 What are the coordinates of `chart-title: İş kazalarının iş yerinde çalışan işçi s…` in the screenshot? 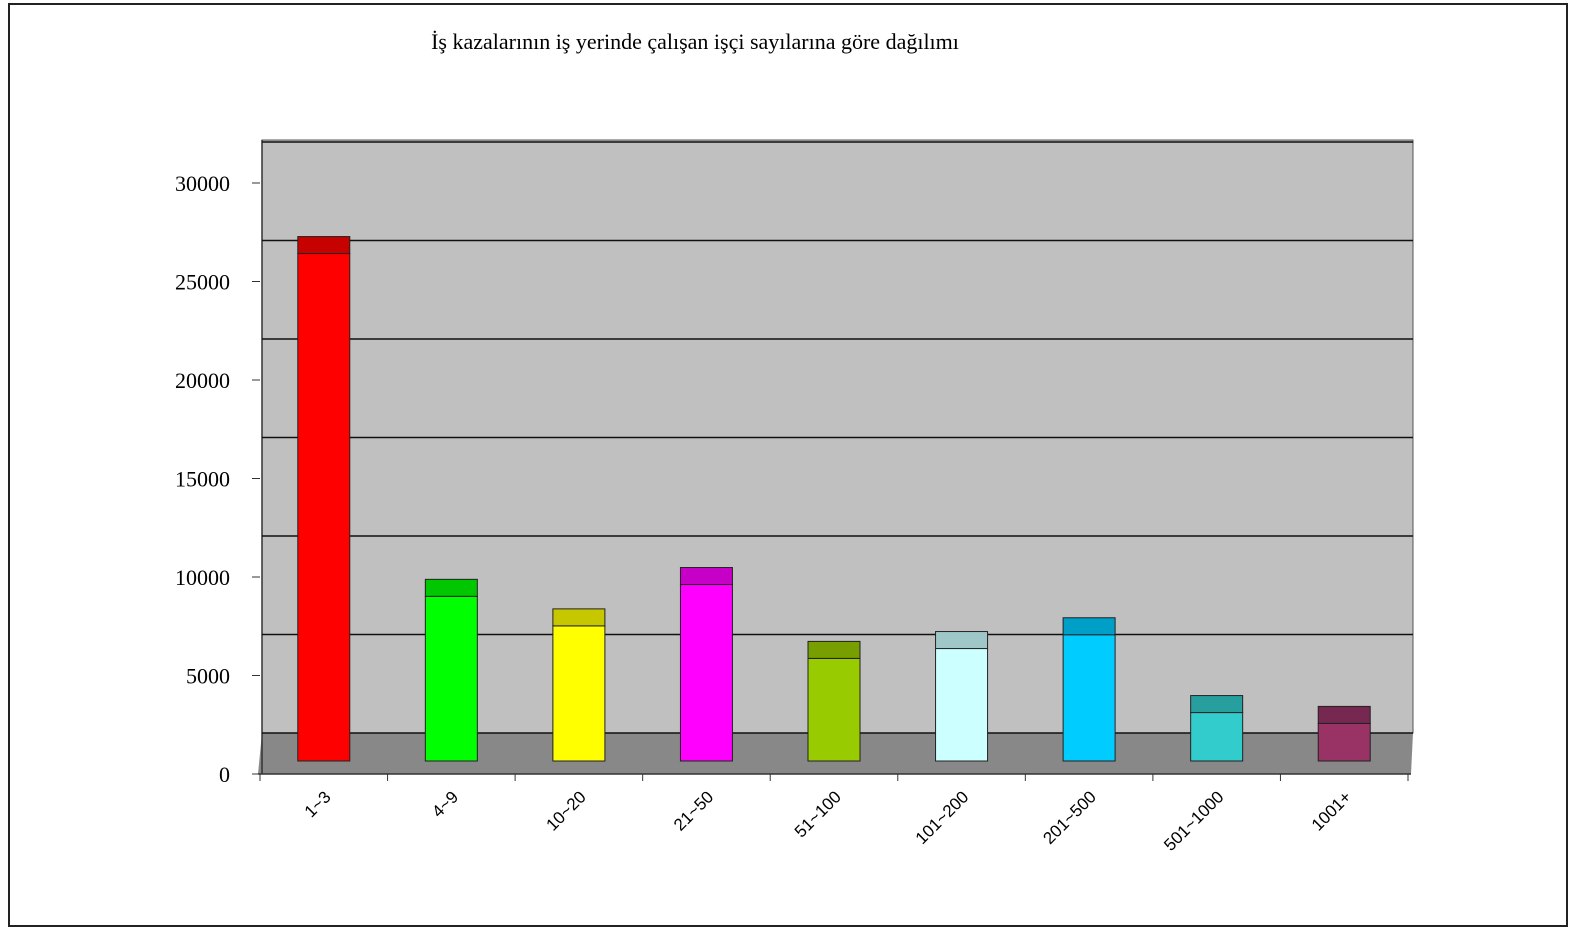 It's located at (695, 41).